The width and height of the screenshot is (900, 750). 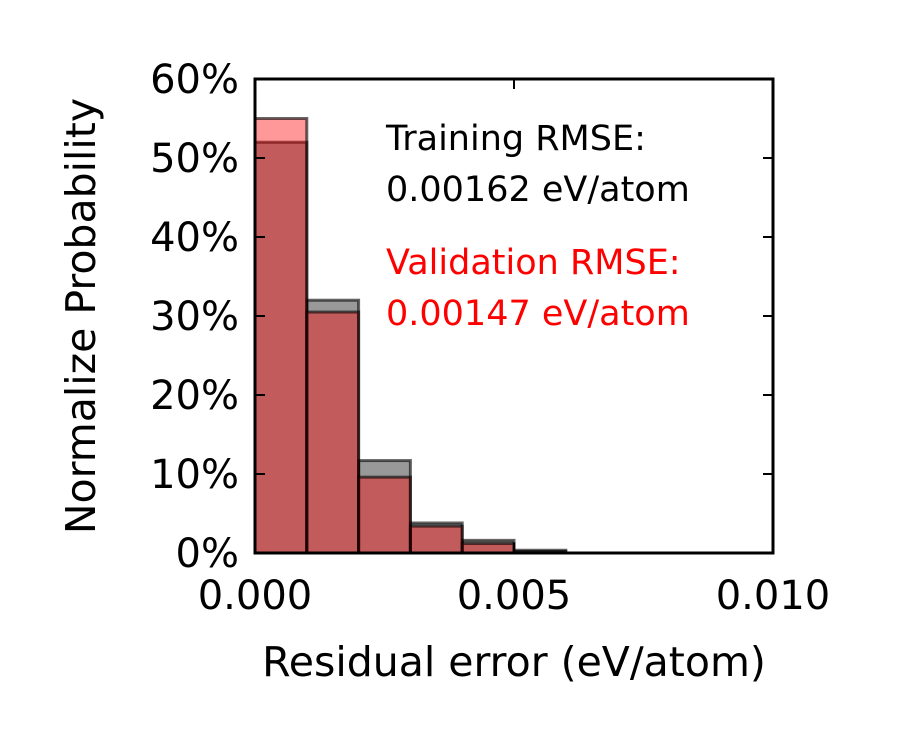 What do you see at coordinates (514, 596) in the screenshot?
I see `x-tick-label-1: 0.005` at bounding box center [514, 596].